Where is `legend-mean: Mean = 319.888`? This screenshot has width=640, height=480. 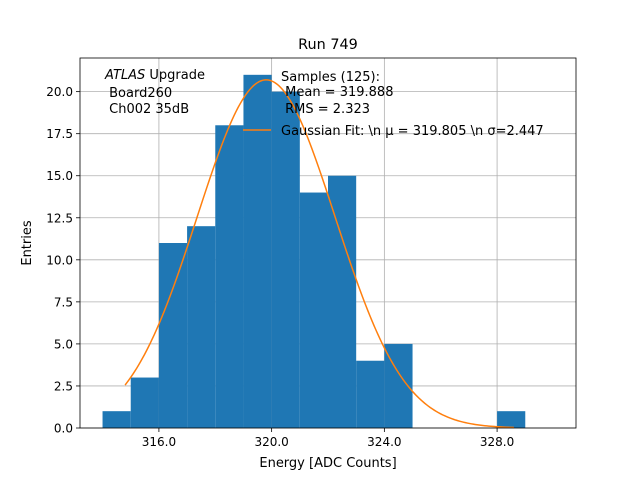 legend-mean: Mean = 319.888 is located at coordinates (337, 92).